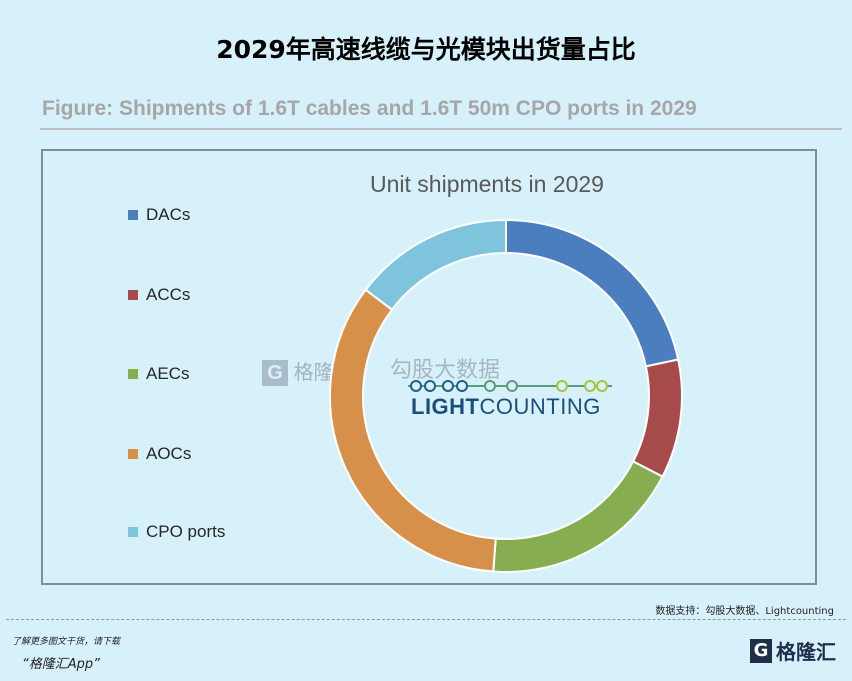  Describe the element at coordinates (744, 611) in the screenshot. I see `data-source: 数据支持：勾股大数据、Lightcounting` at that location.